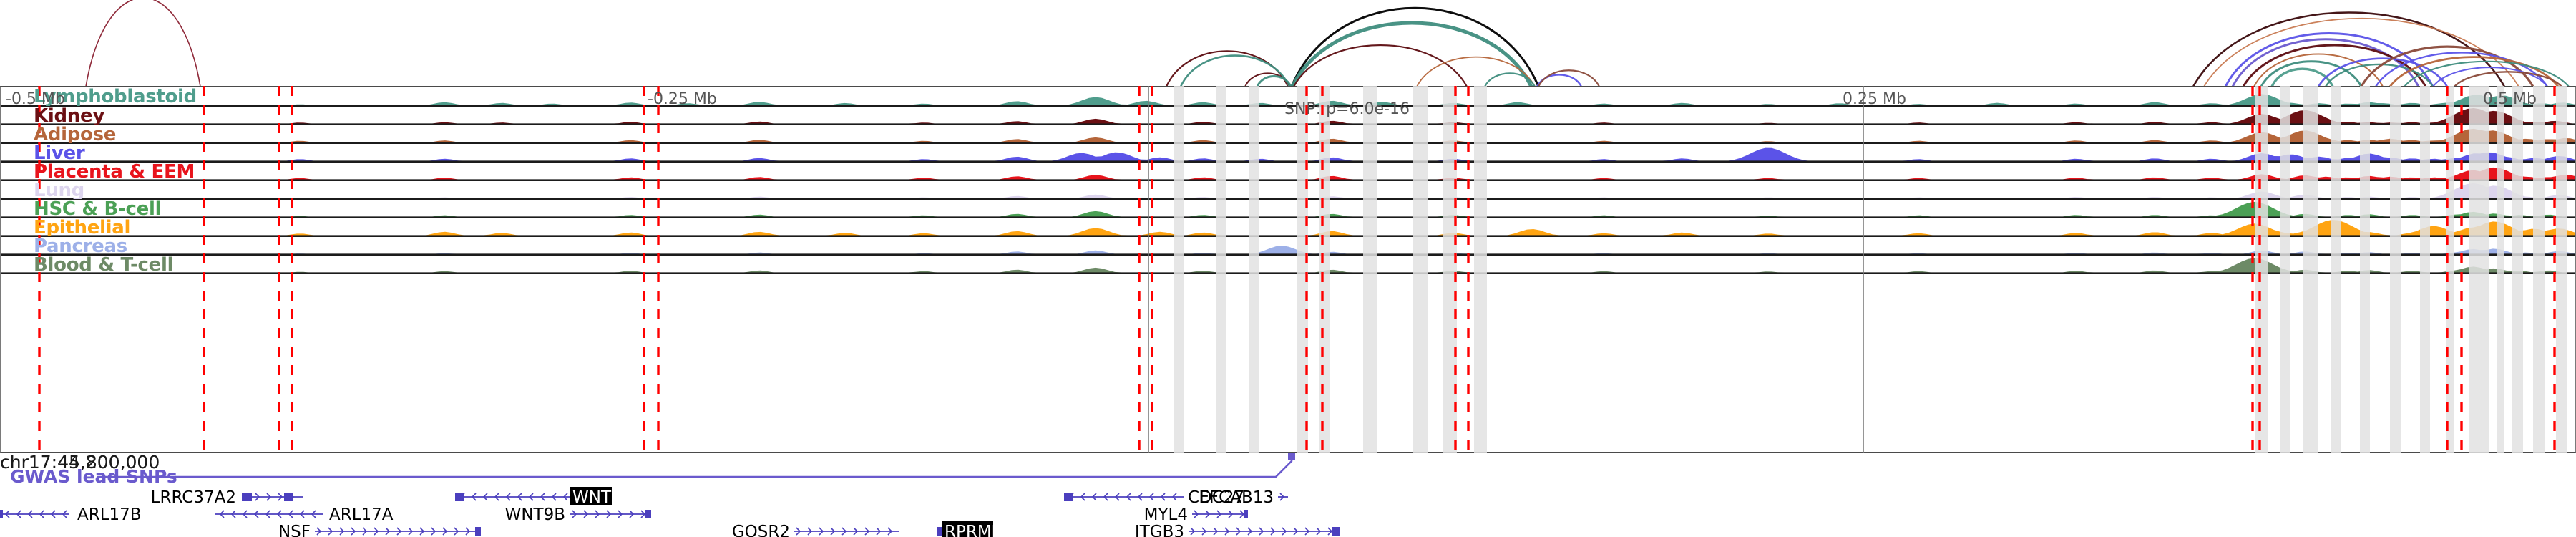  What do you see at coordinates (35, 99) in the screenshot?
I see `ruler-tick-label: -0.5 Mb` at bounding box center [35, 99].